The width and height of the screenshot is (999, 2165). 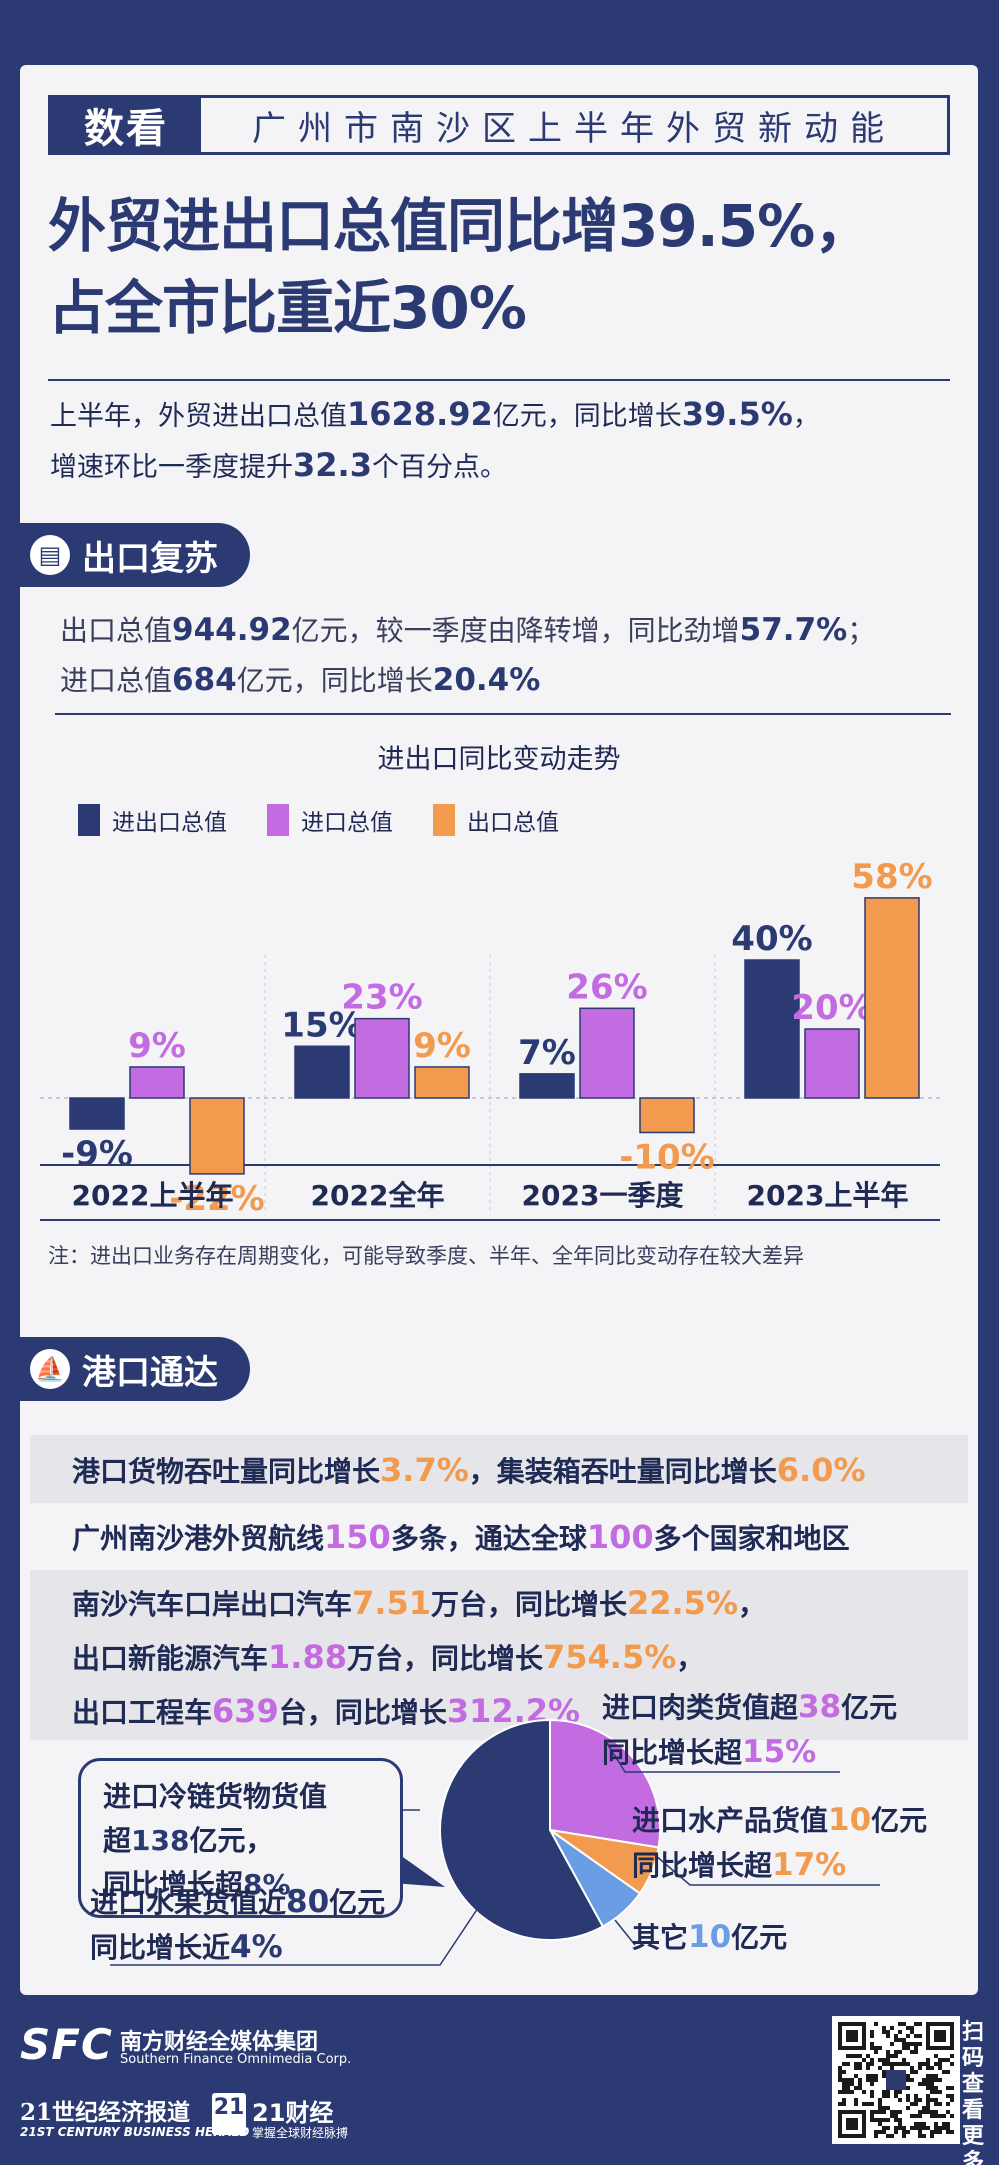 What do you see at coordinates (702, 1865) in the screenshot?
I see `pie-text: 同比增长超` at bounding box center [702, 1865].